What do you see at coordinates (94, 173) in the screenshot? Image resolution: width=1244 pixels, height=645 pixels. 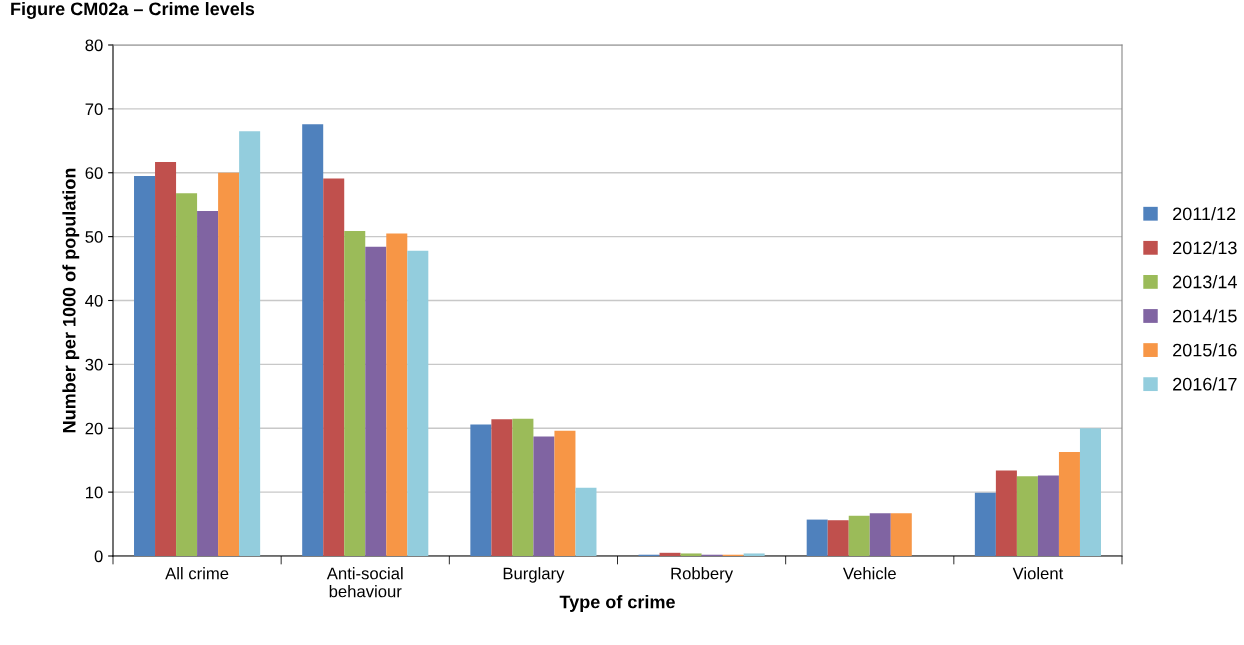 I see `y-tick-label: 60` at bounding box center [94, 173].